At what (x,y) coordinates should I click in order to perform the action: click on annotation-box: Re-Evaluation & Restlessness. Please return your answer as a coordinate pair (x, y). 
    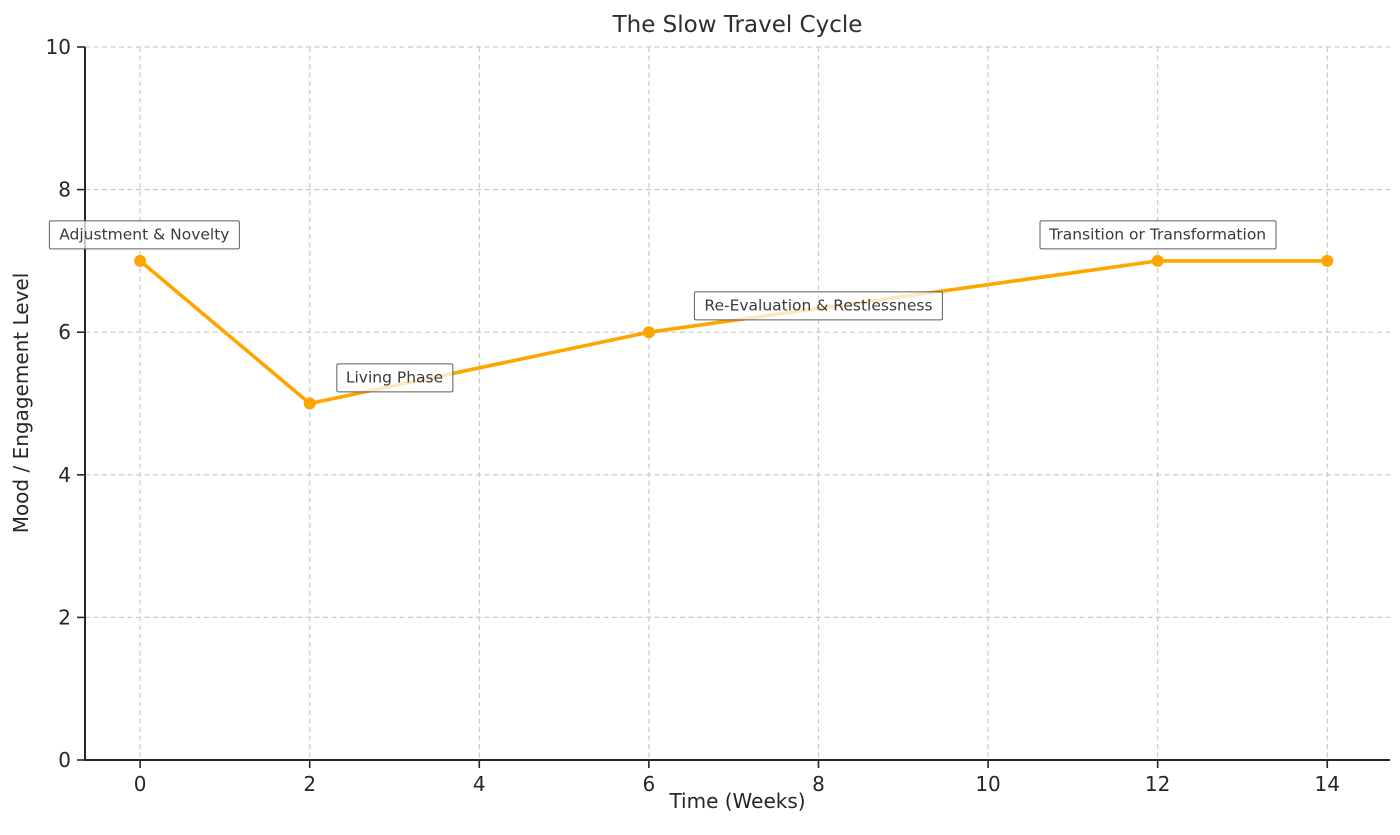
    Looking at the image, I should click on (818, 306).